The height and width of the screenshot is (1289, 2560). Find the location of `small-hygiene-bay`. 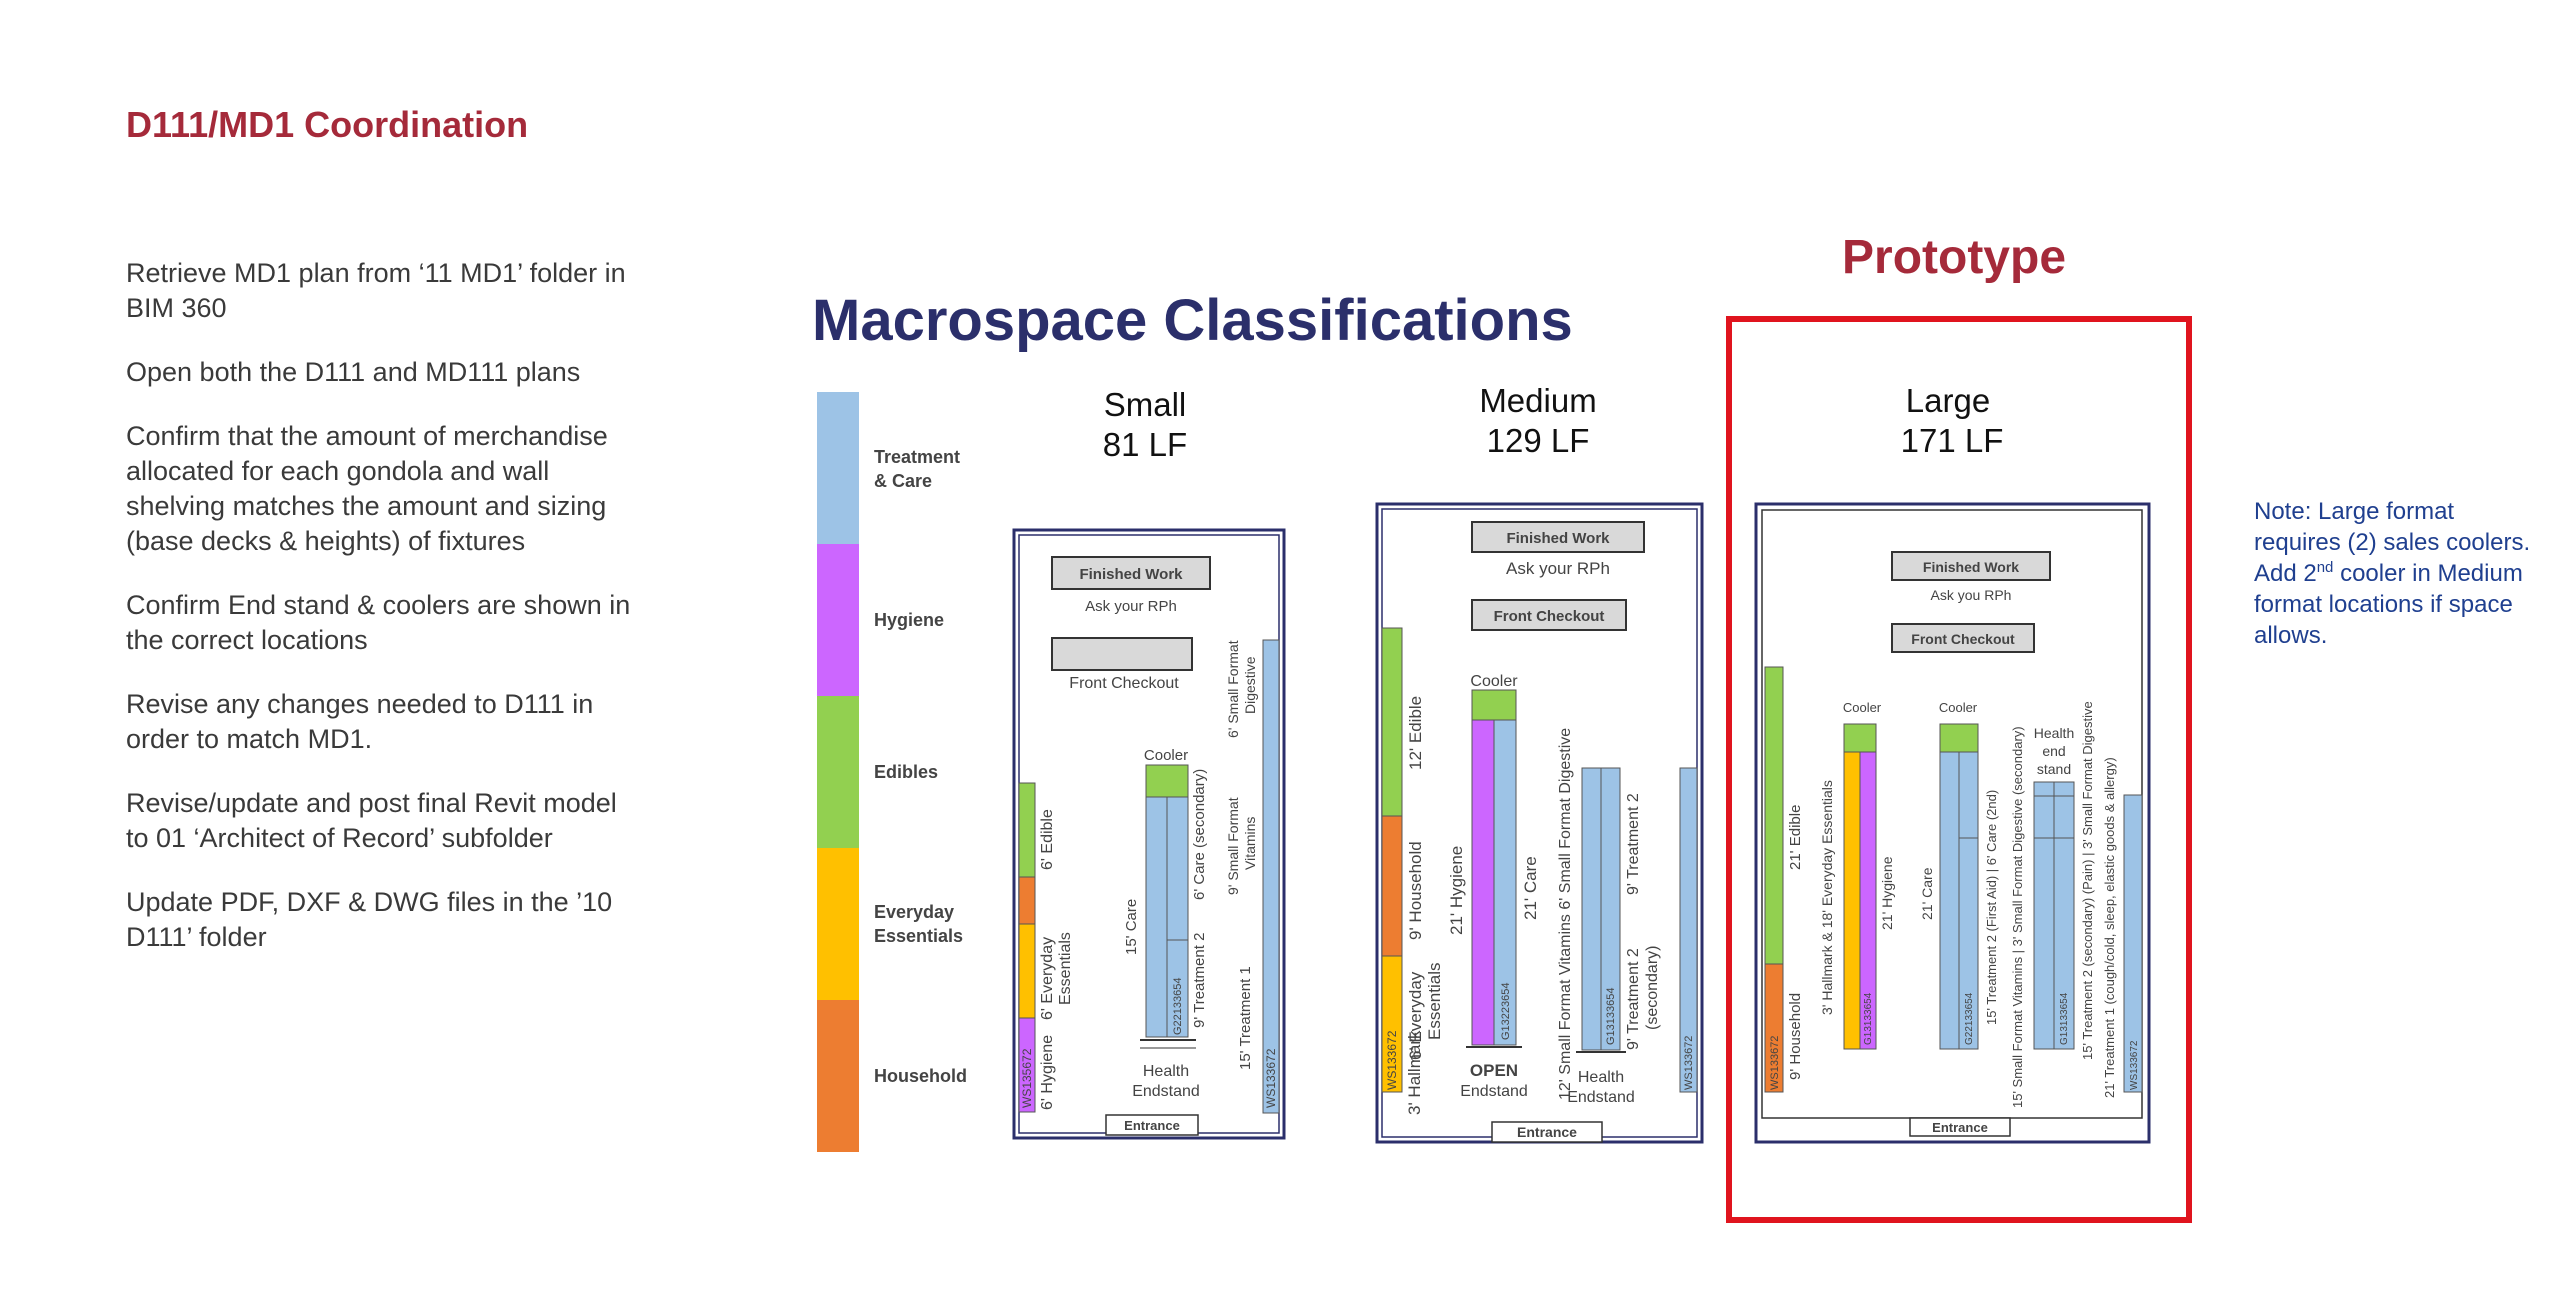

small-hygiene-bay is located at coordinates (1027, 1065).